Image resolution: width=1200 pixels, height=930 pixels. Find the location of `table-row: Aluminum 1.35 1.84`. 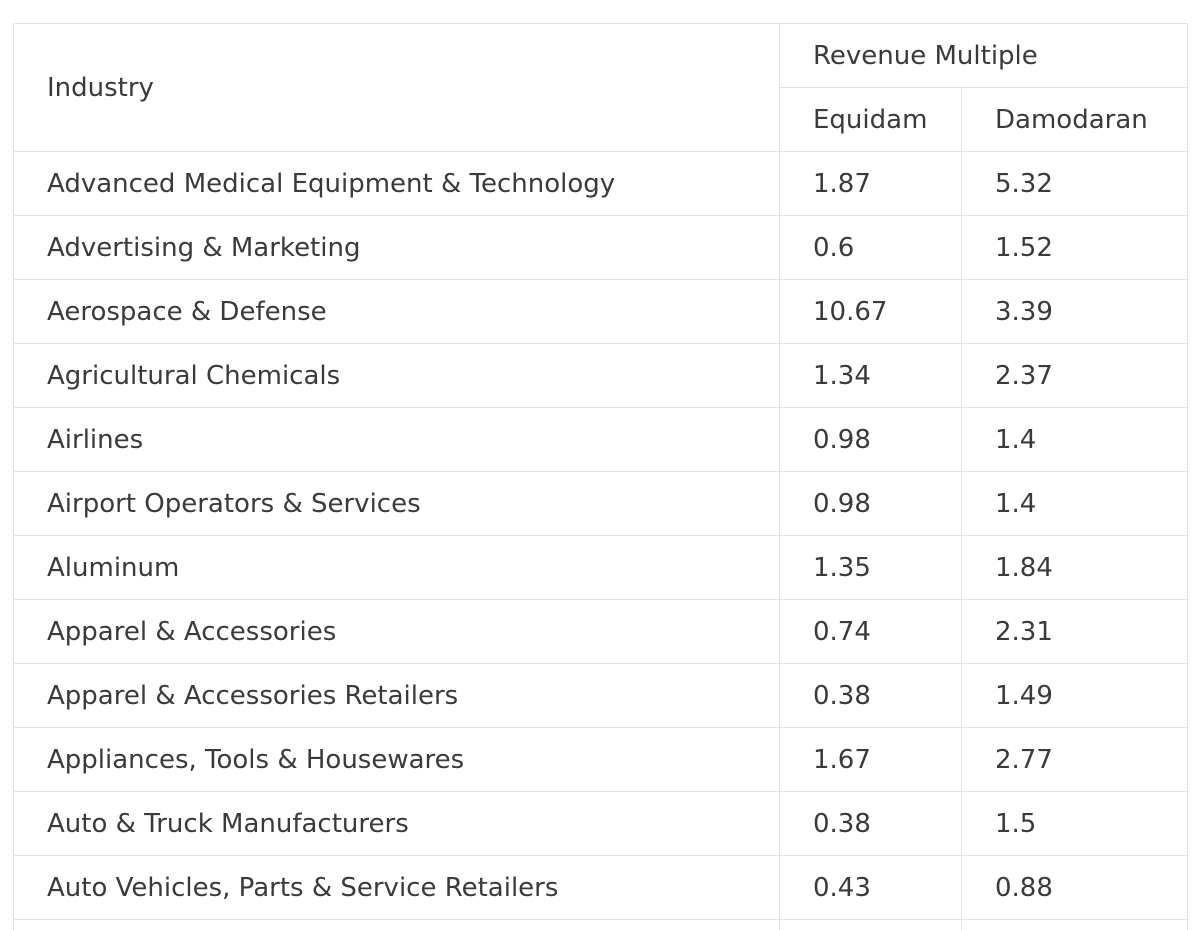

table-row: Aluminum 1.35 1.84 is located at coordinates (600, 567).